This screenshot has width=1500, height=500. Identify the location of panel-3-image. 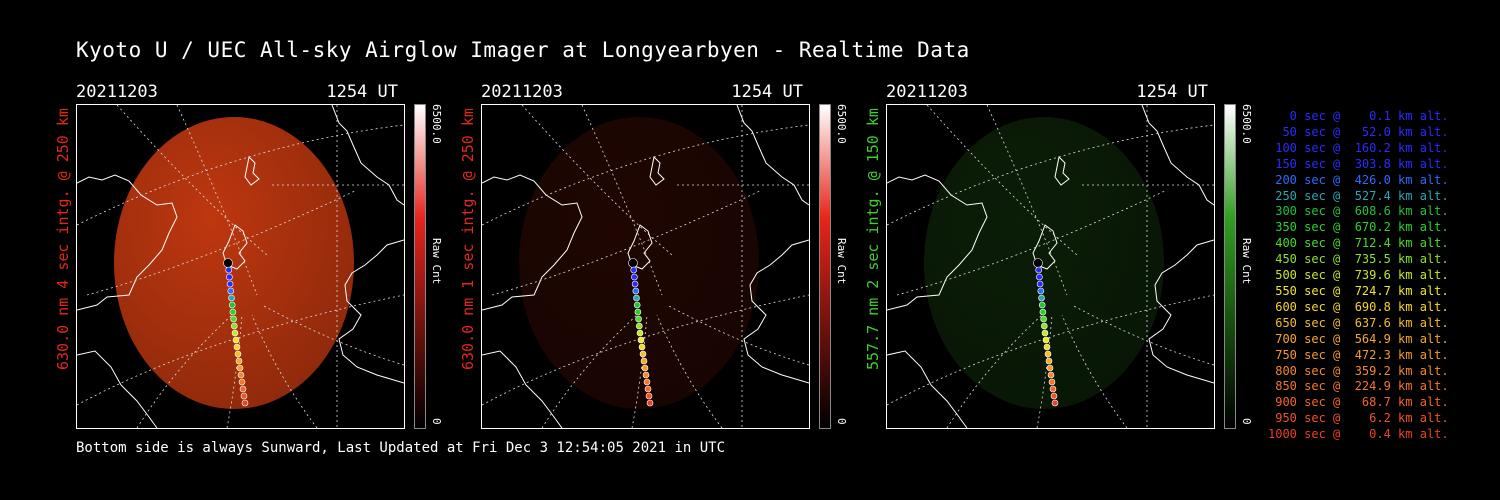
(1050, 266).